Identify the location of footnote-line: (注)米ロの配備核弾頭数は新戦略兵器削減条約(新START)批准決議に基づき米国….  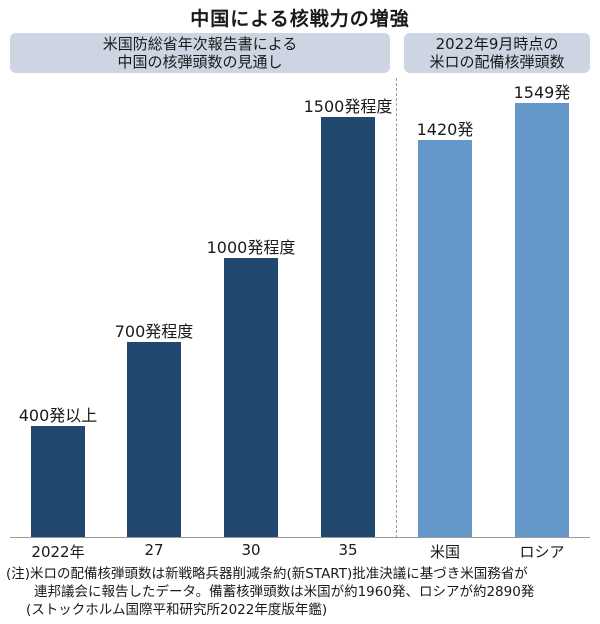
(267, 574).